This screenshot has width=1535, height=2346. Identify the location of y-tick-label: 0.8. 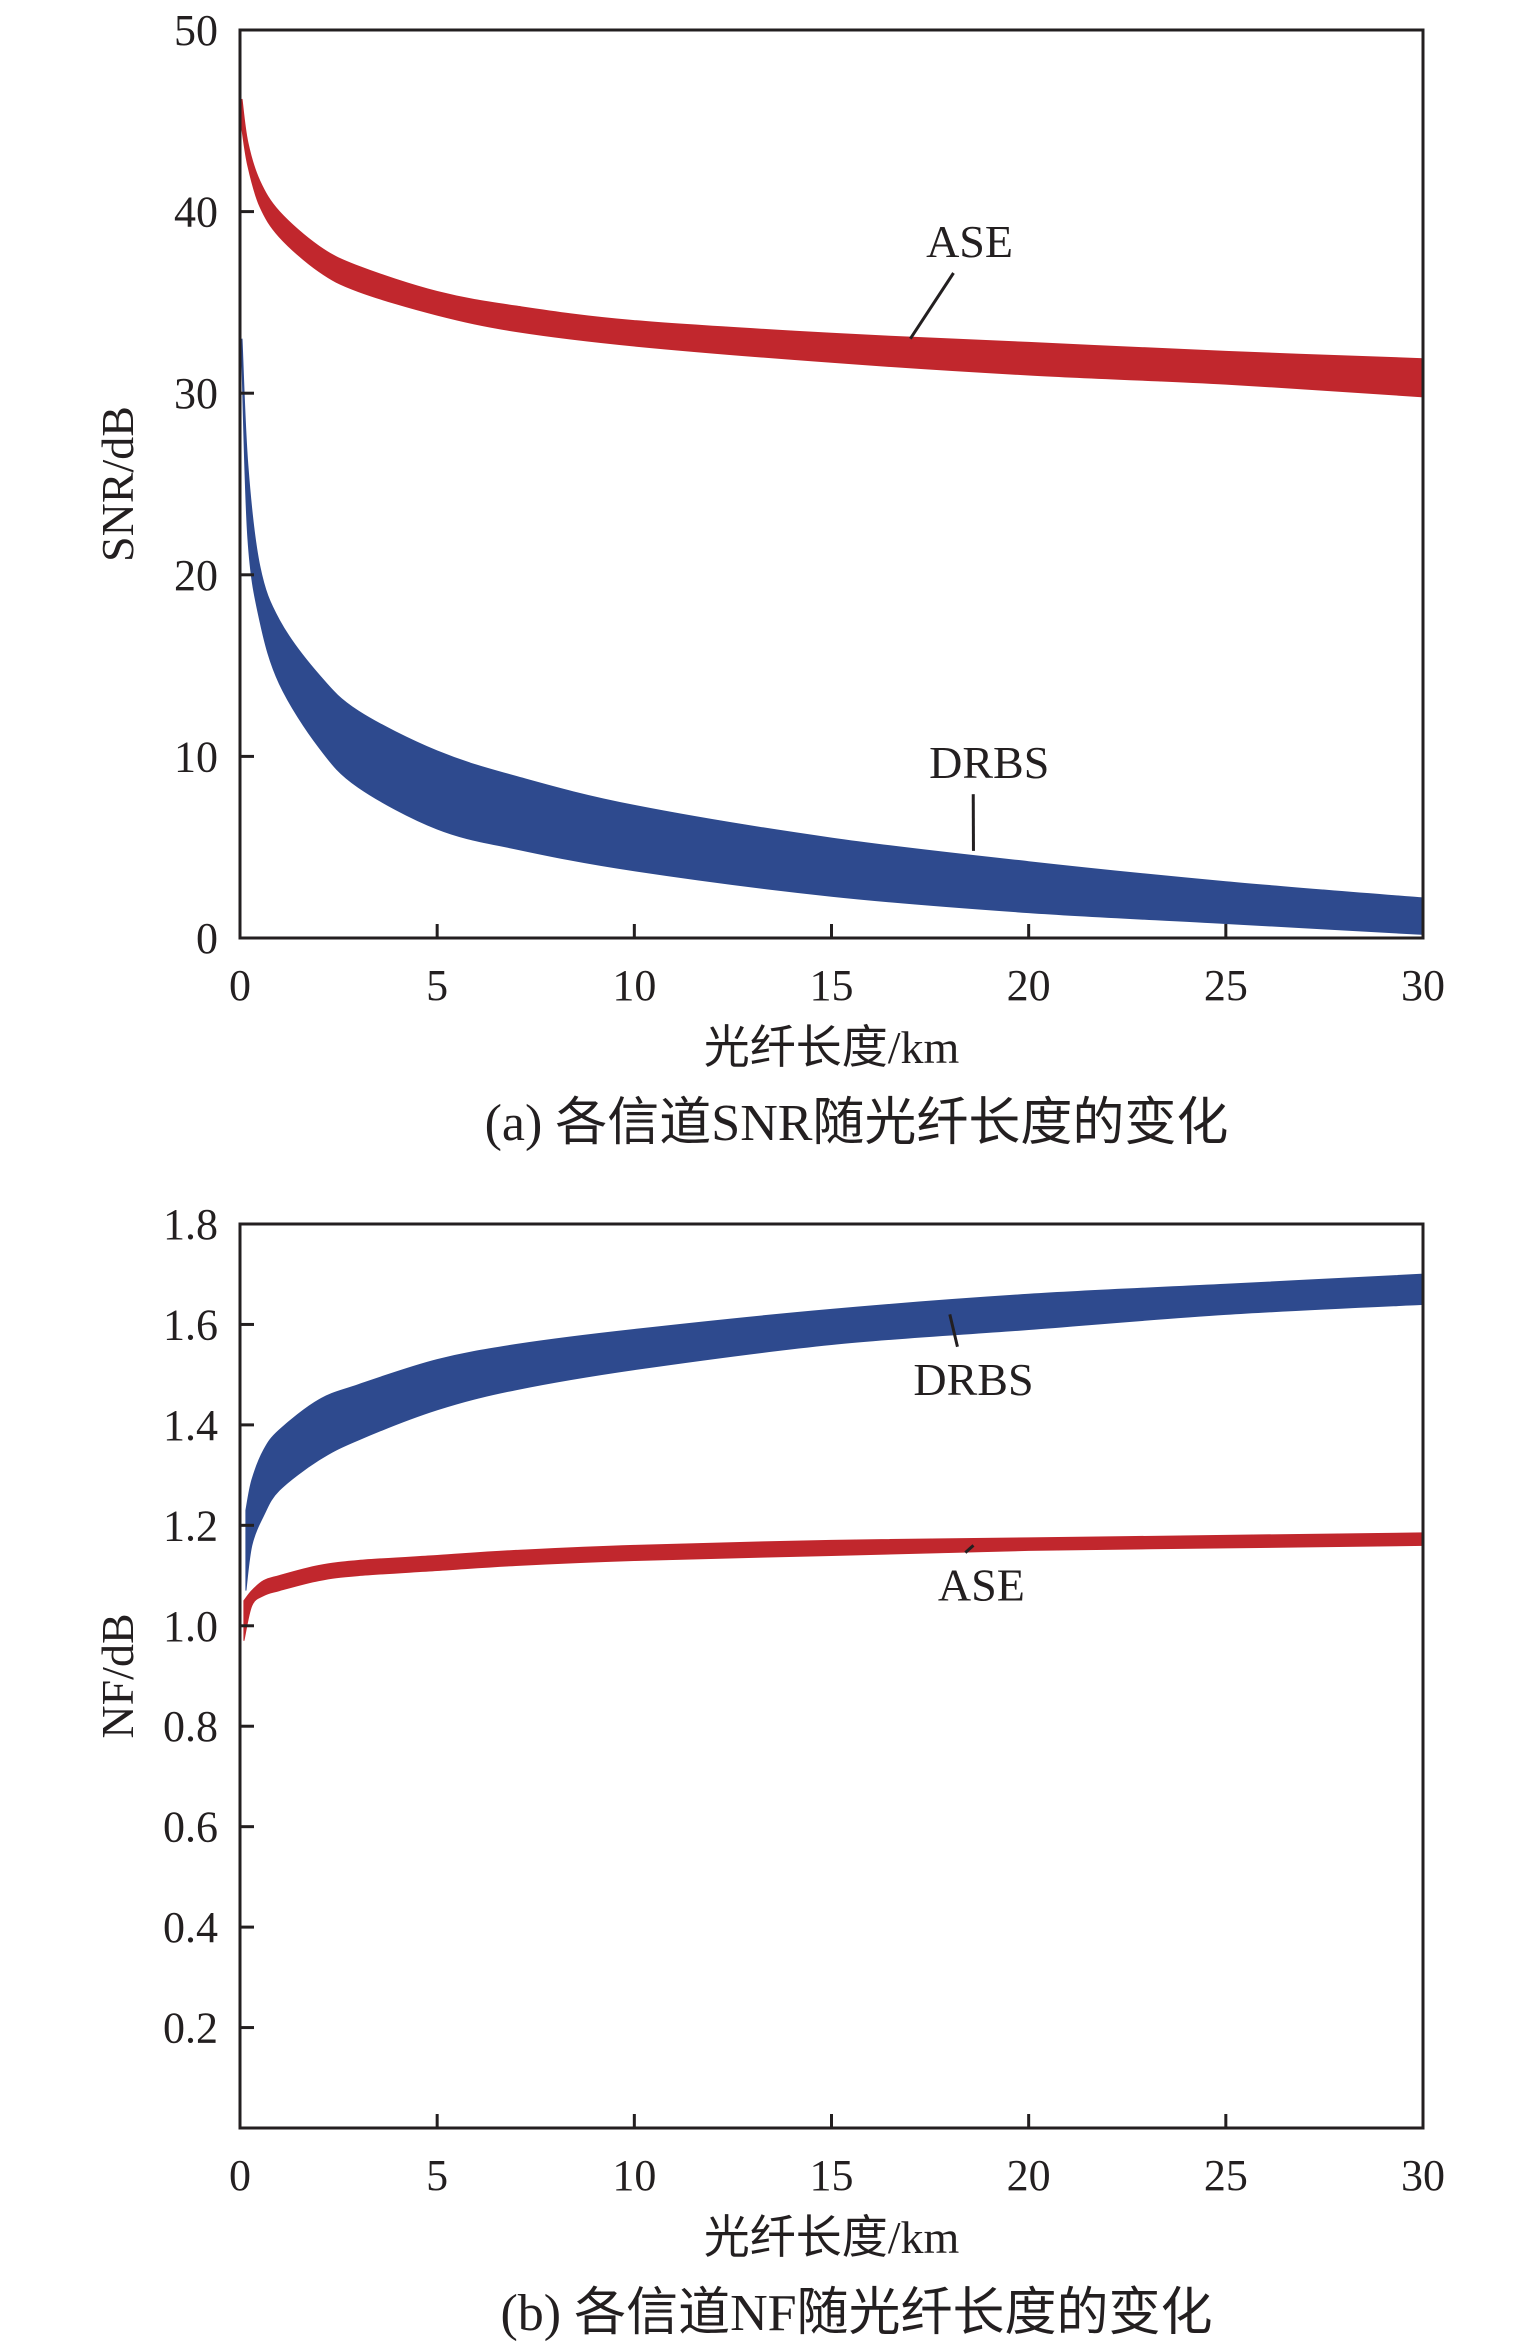
(190, 1726).